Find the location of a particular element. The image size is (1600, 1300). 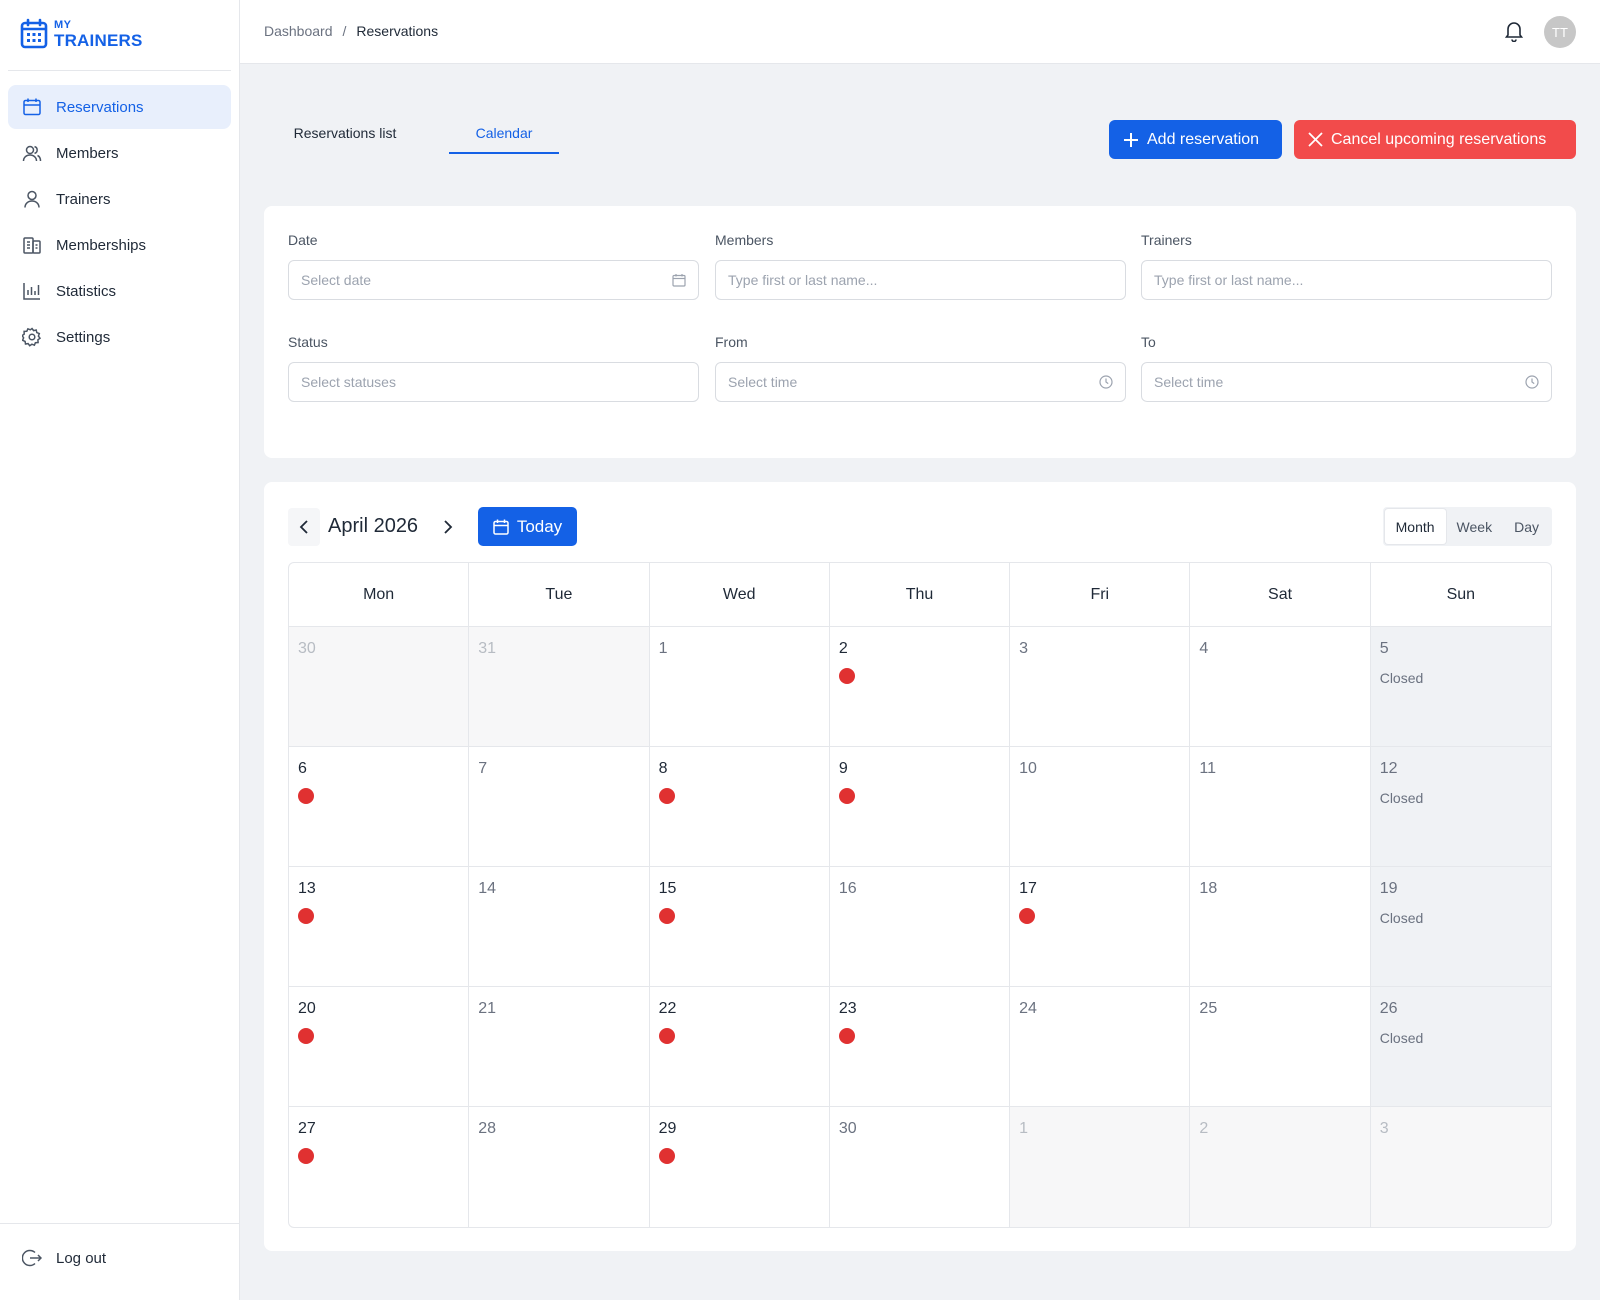

previous-month-button is located at coordinates (304, 526).